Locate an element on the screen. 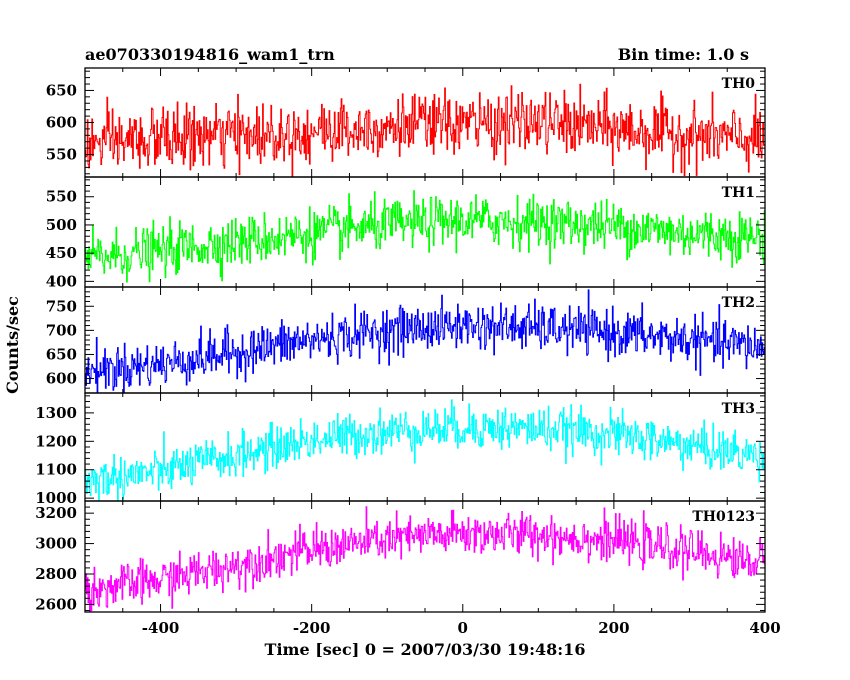 This screenshot has width=850, height=680. panel-th0: 550 600 650 TH0 is located at coordinates (406, 122).